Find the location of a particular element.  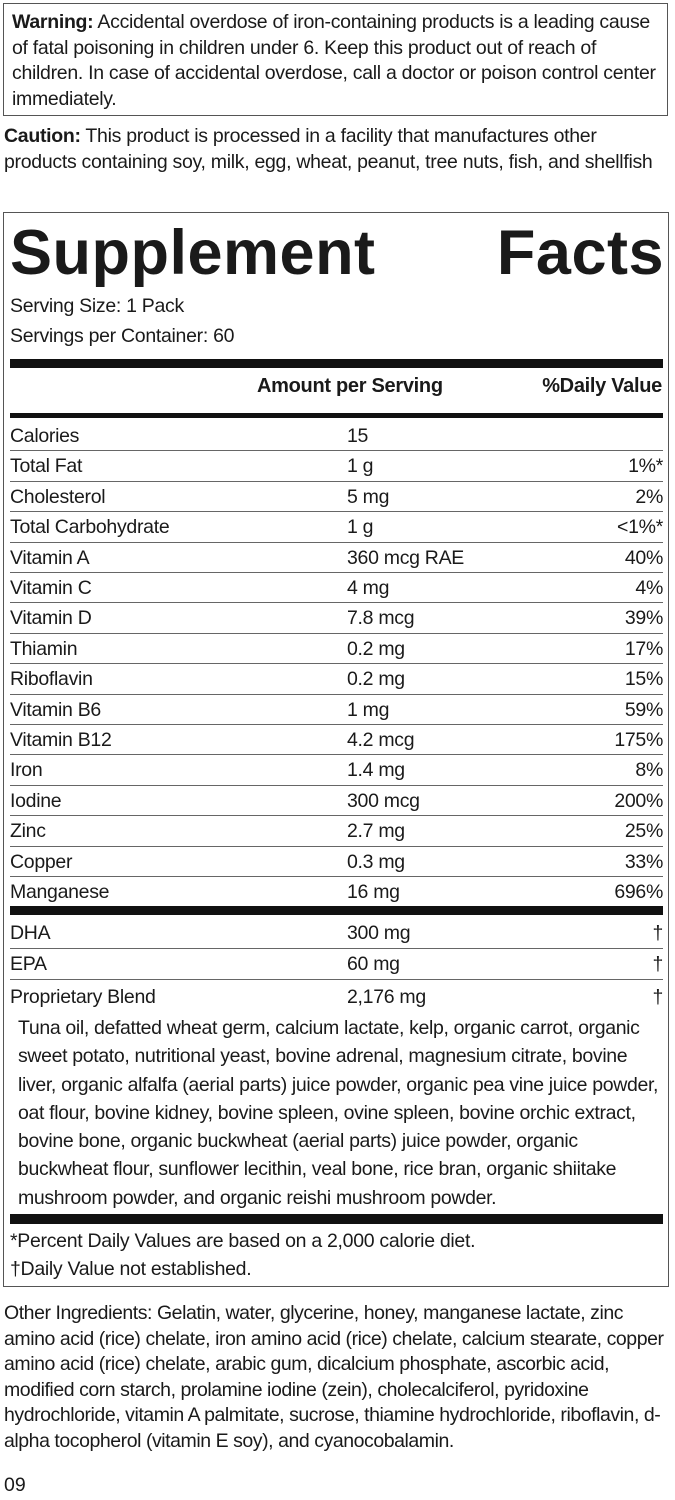

nutrient-row: Proprietary Blend 2,176 mg † is located at coordinates (336, 997).